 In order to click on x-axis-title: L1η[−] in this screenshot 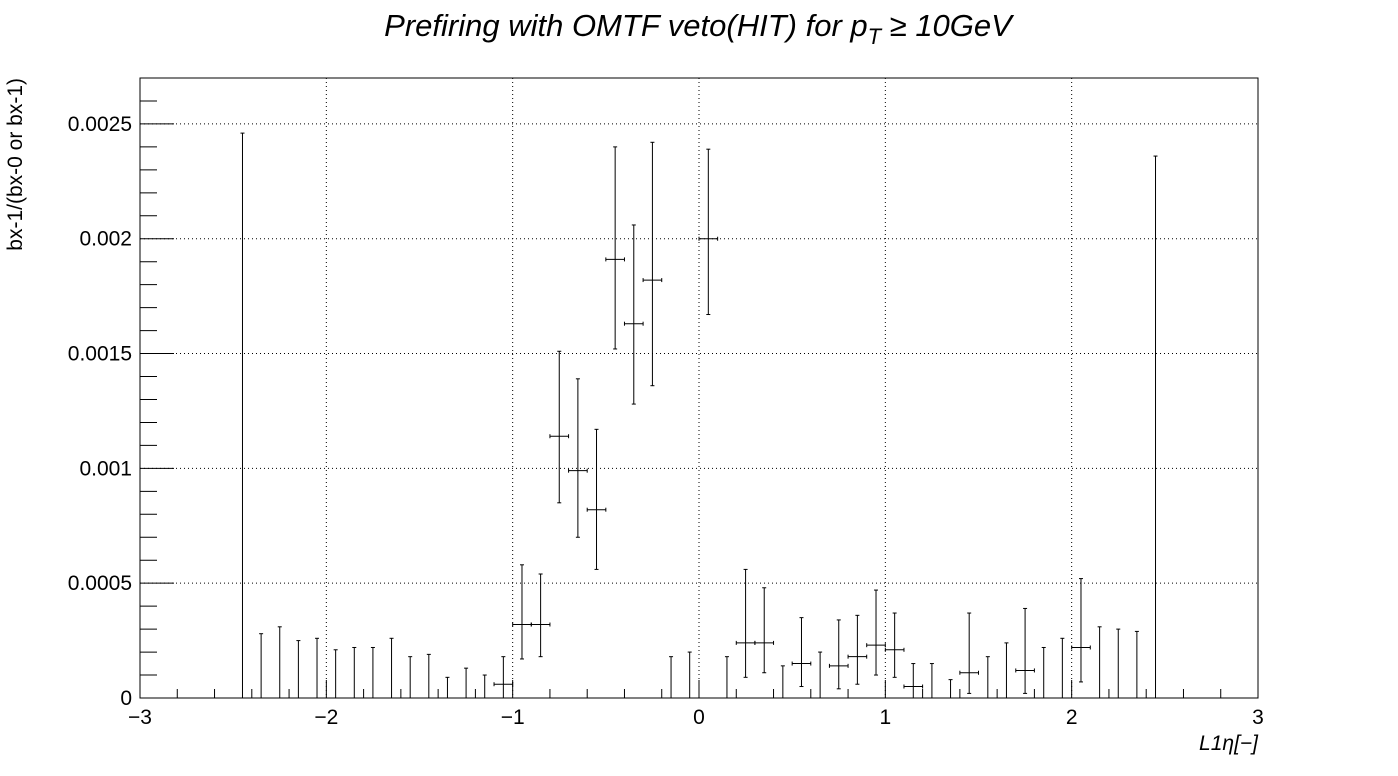, I will do `click(1229, 743)`.